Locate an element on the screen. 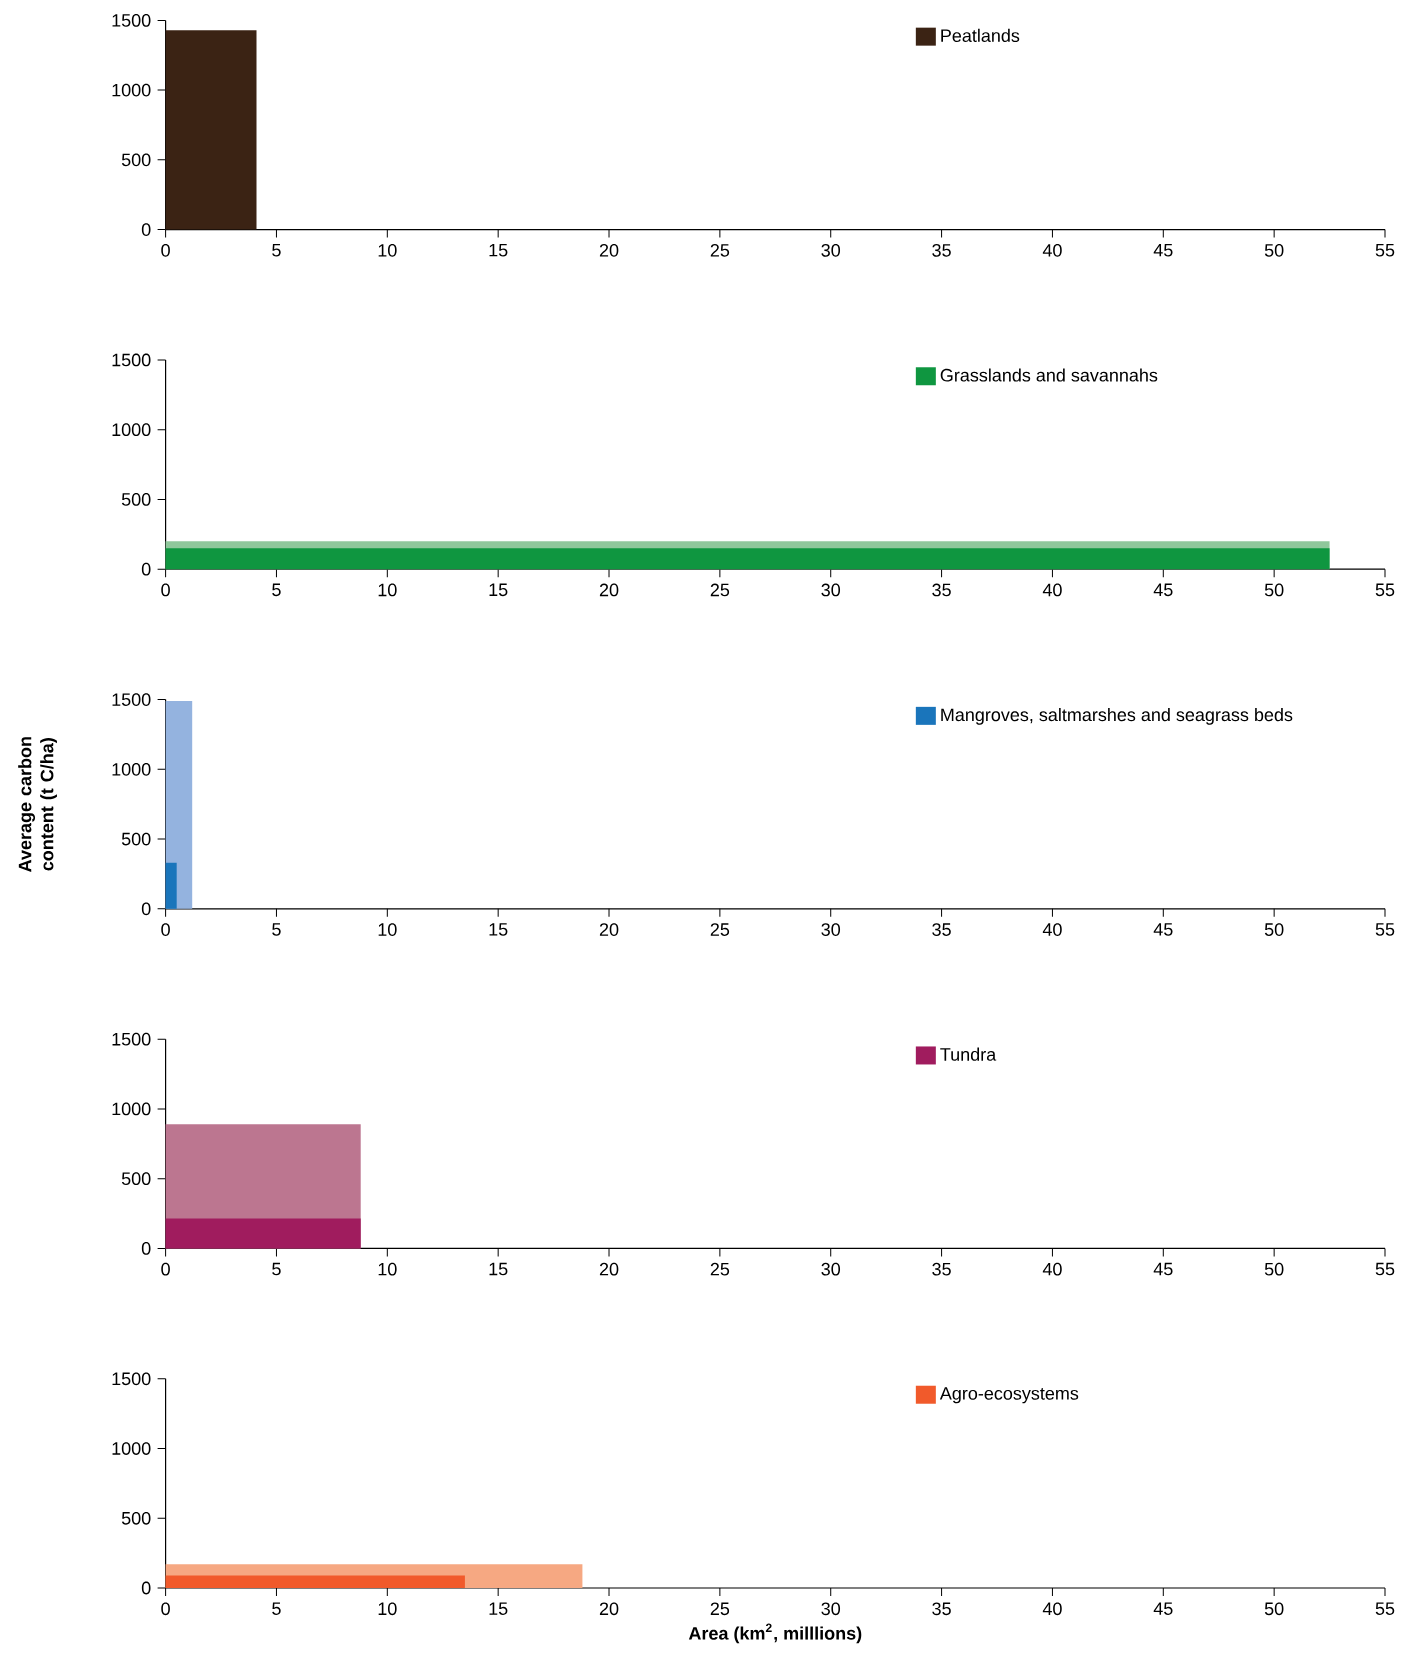  legend-label: Agro-ecosystems is located at coordinates (1009, 1395).